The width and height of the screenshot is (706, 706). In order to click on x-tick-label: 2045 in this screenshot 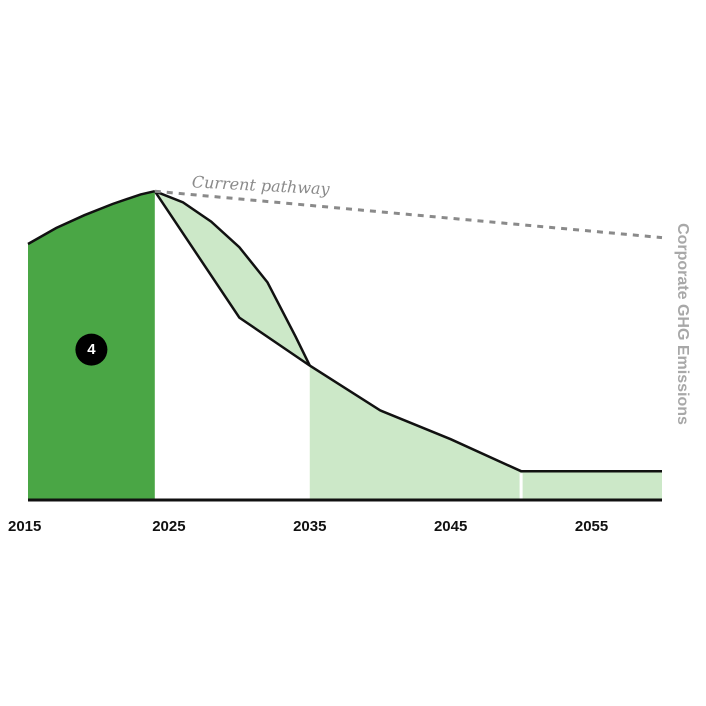, I will do `click(450, 526)`.